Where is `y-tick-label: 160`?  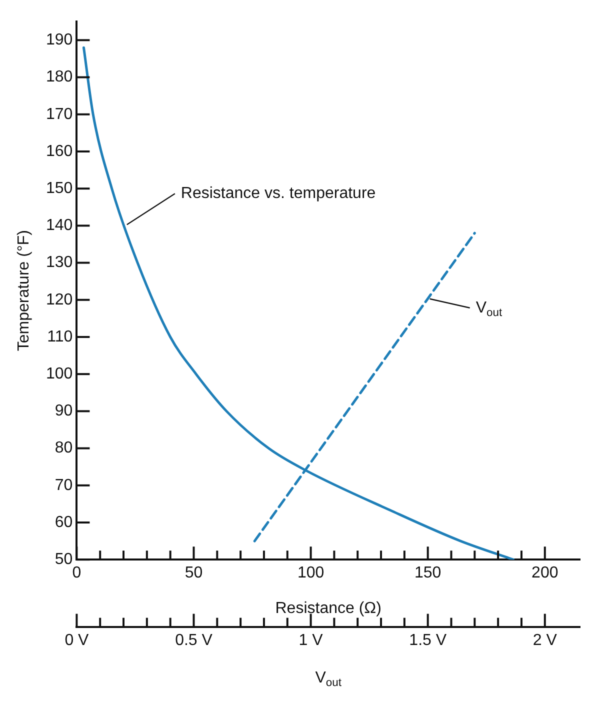
y-tick-label: 160 is located at coordinates (59, 151).